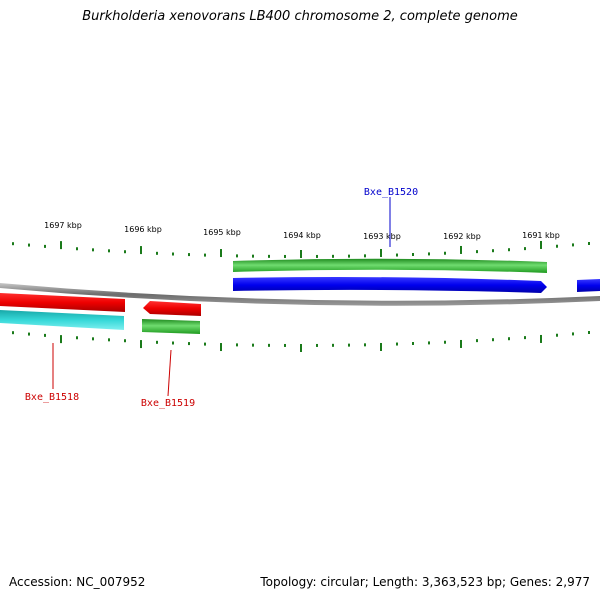 Image resolution: width=600 pixels, height=600 pixels. I want to click on cds-feature-bxe-b1520, so click(390, 285).